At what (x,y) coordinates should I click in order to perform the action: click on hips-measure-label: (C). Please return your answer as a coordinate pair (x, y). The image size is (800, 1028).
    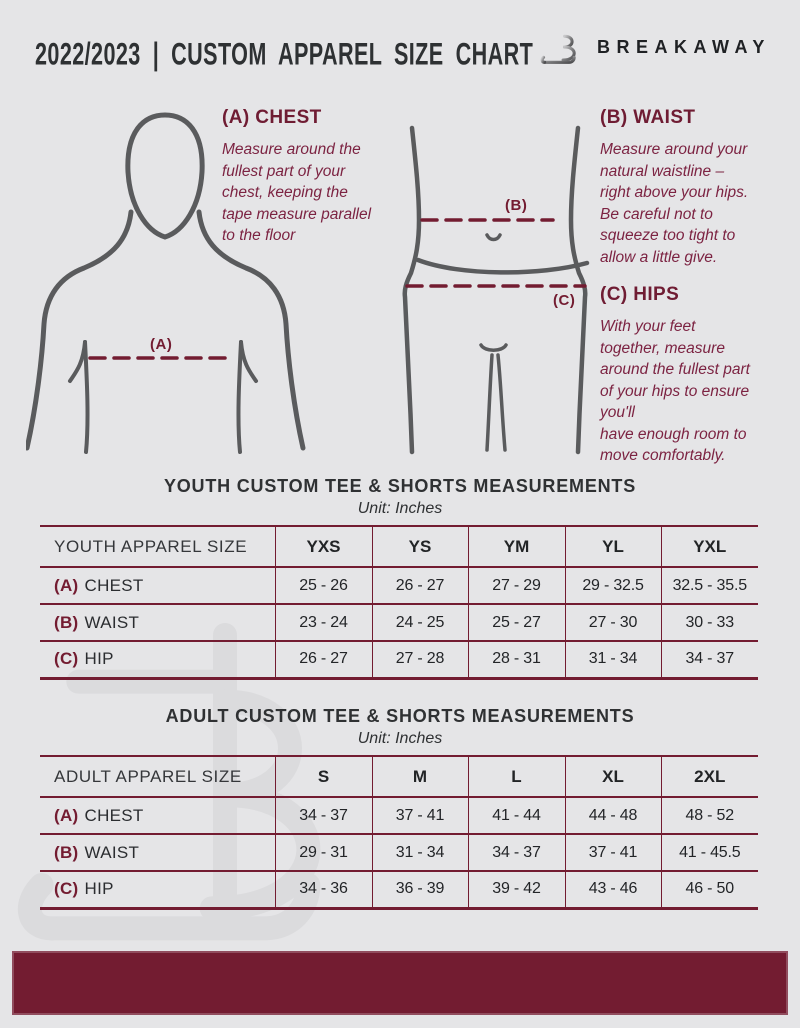
    Looking at the image, I should click on (564, 300).